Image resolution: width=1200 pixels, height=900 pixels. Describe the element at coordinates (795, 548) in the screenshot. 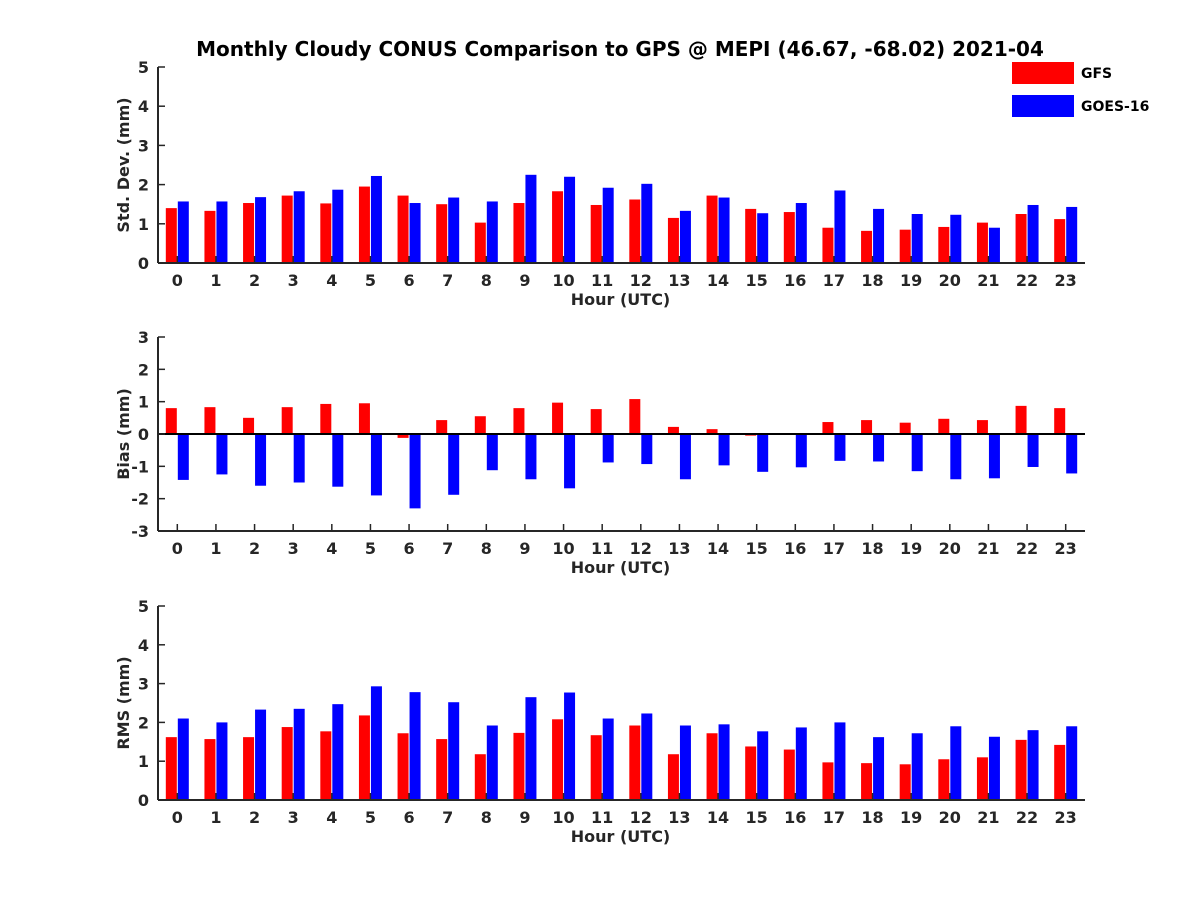

I see `x-tick-label: 16` at that location.